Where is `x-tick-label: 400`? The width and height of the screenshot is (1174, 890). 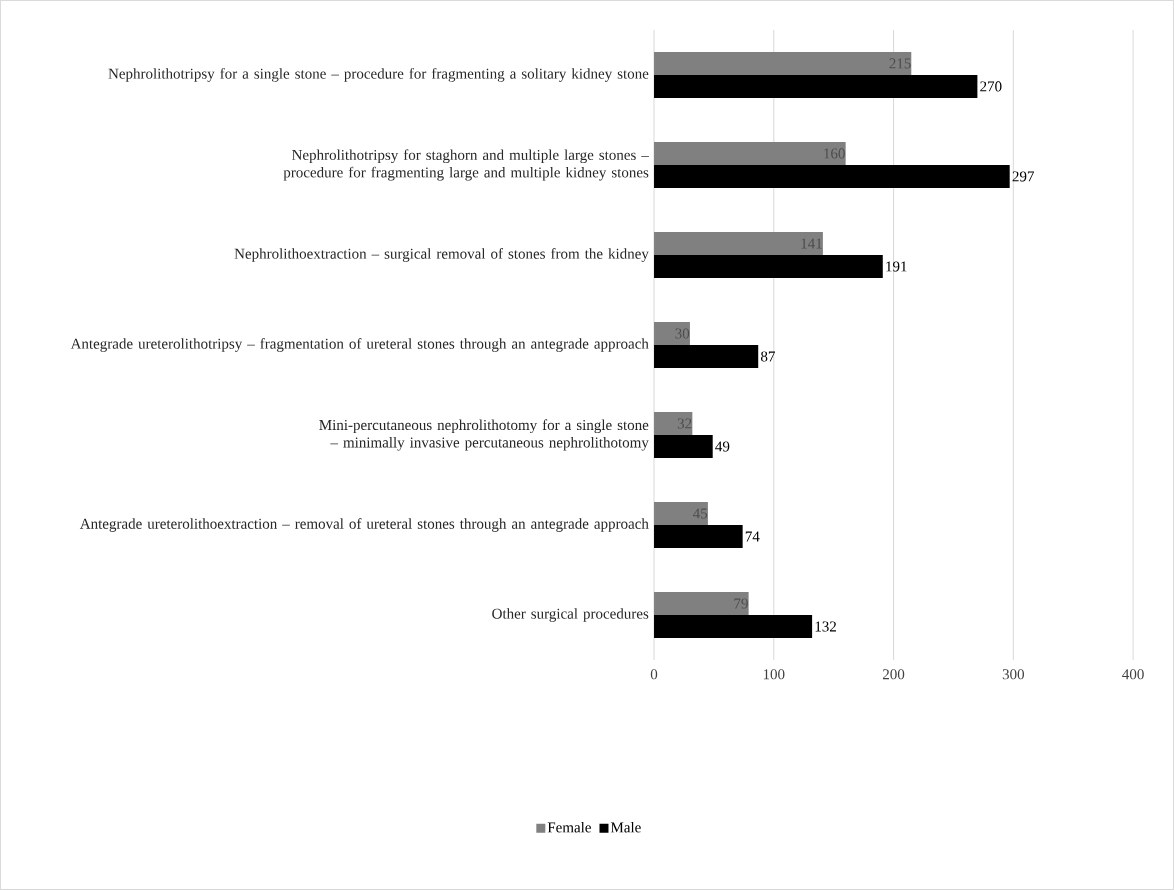 x-tick-label: 400 is located at coordinates (1133, 674).